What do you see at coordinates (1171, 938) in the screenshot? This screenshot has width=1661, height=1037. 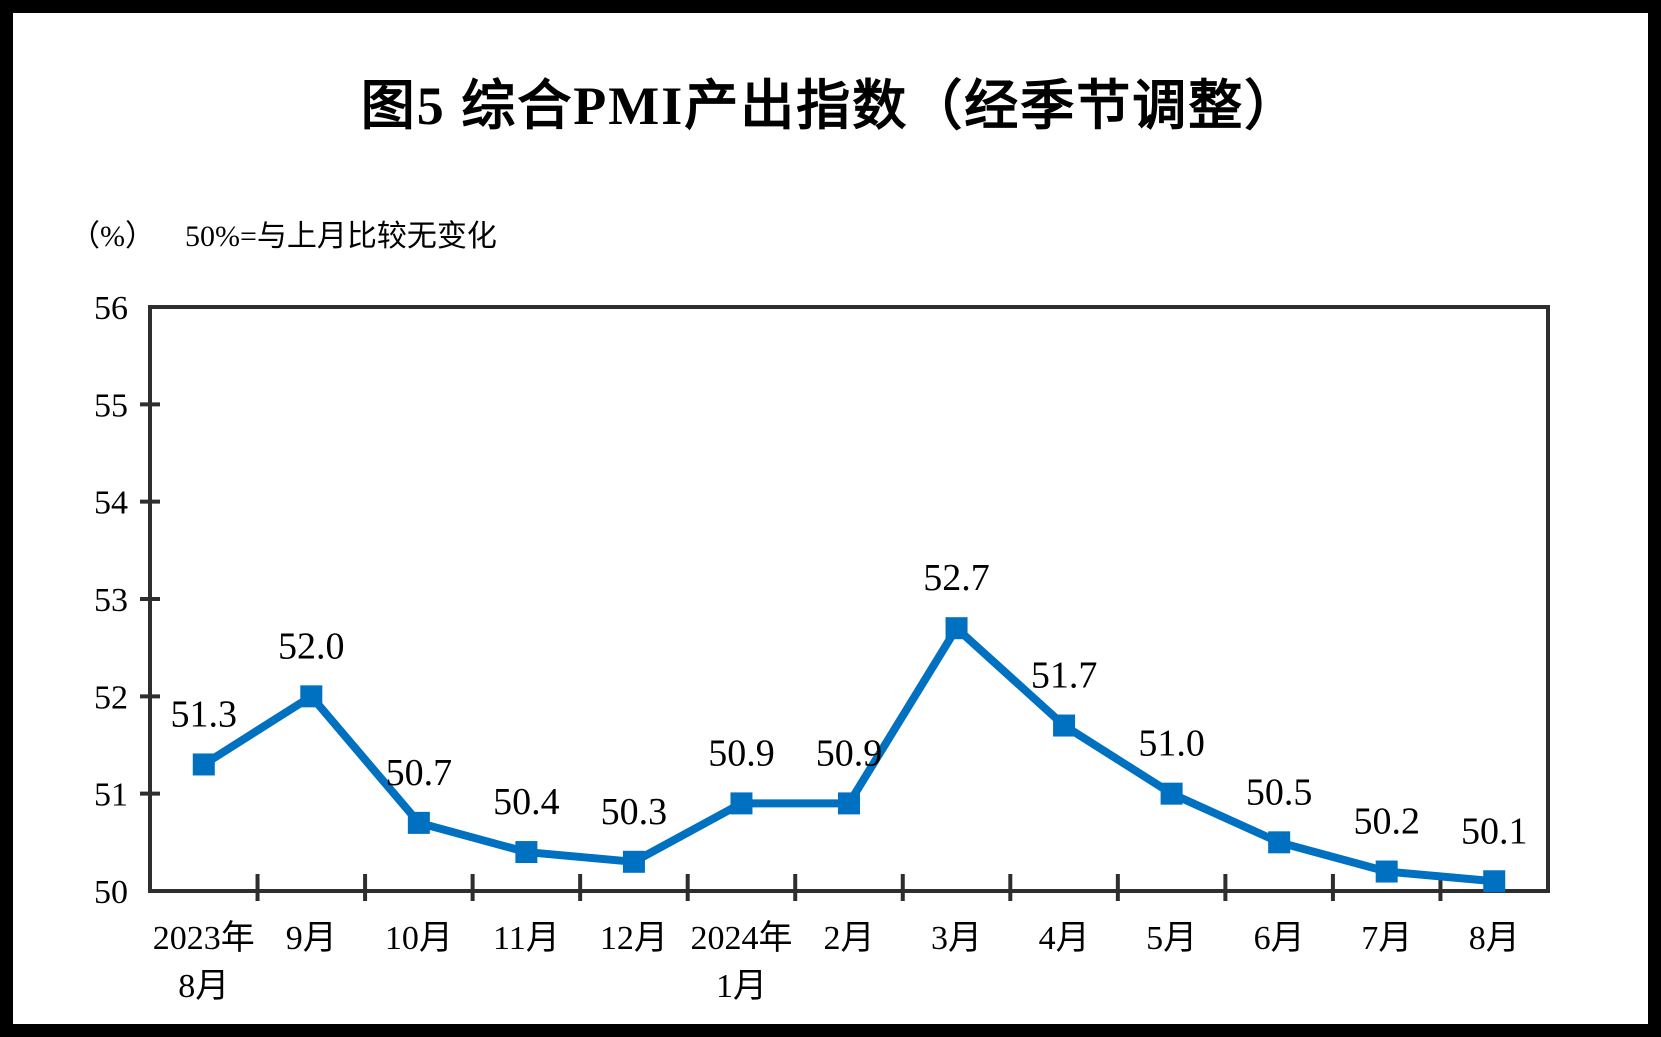 I see `x-axis-label: 5月` at bounding box center [1171, 938].